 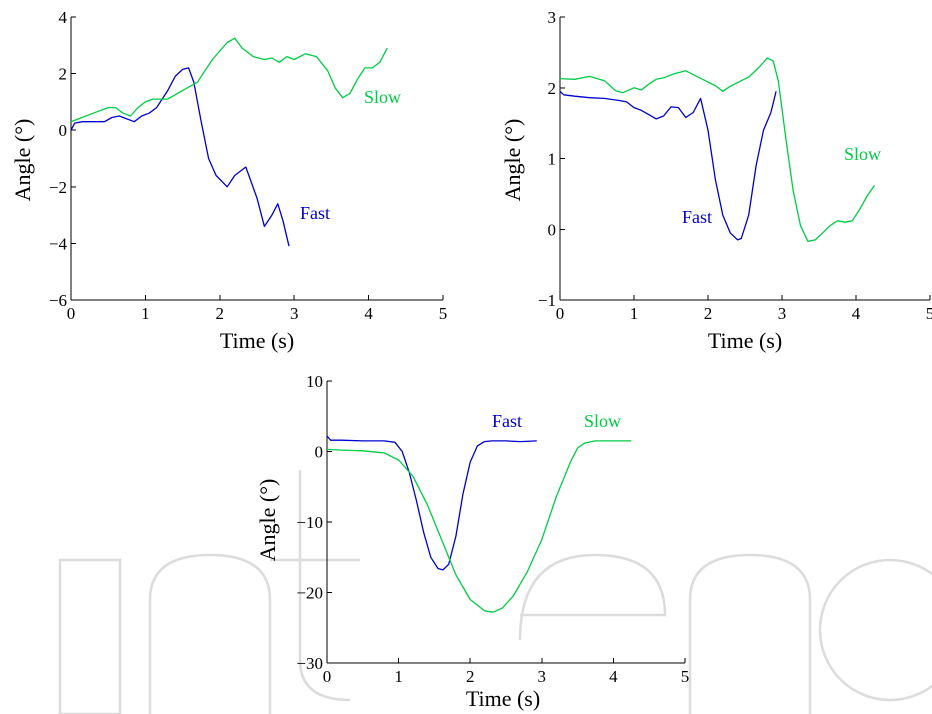 What do you see at coordinates (309, 522) in the screenshot?
I see `y-tick-label: −10` at bounding box center [309, 522].